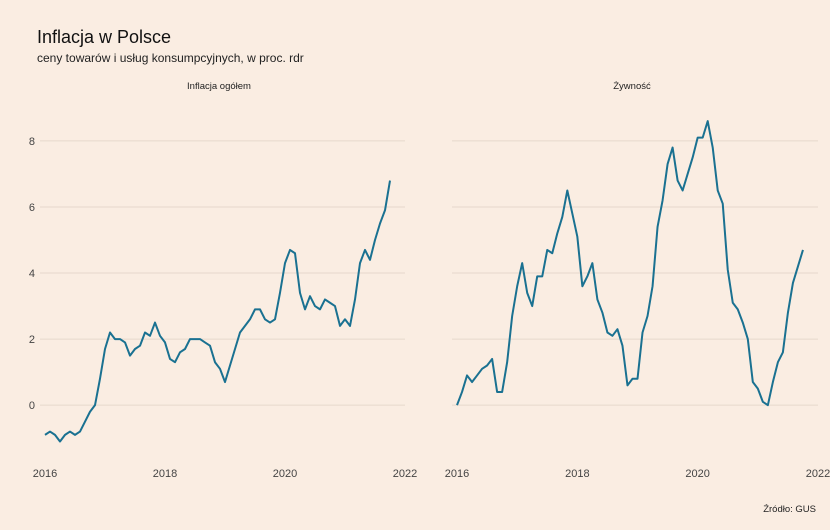 Image resolution: width=830 pixels, height=530 pixels. I want to click on y-tick-label: 4, so click(32, 274).